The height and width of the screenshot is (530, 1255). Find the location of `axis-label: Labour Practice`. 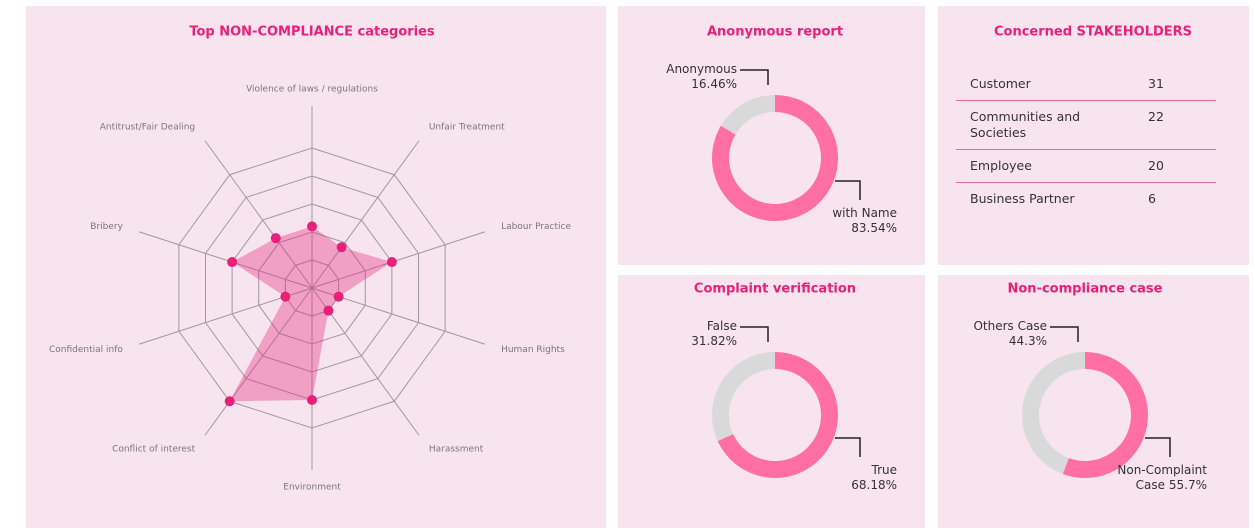

axis-label: Labour Practice is located at coordinates (536, 227).